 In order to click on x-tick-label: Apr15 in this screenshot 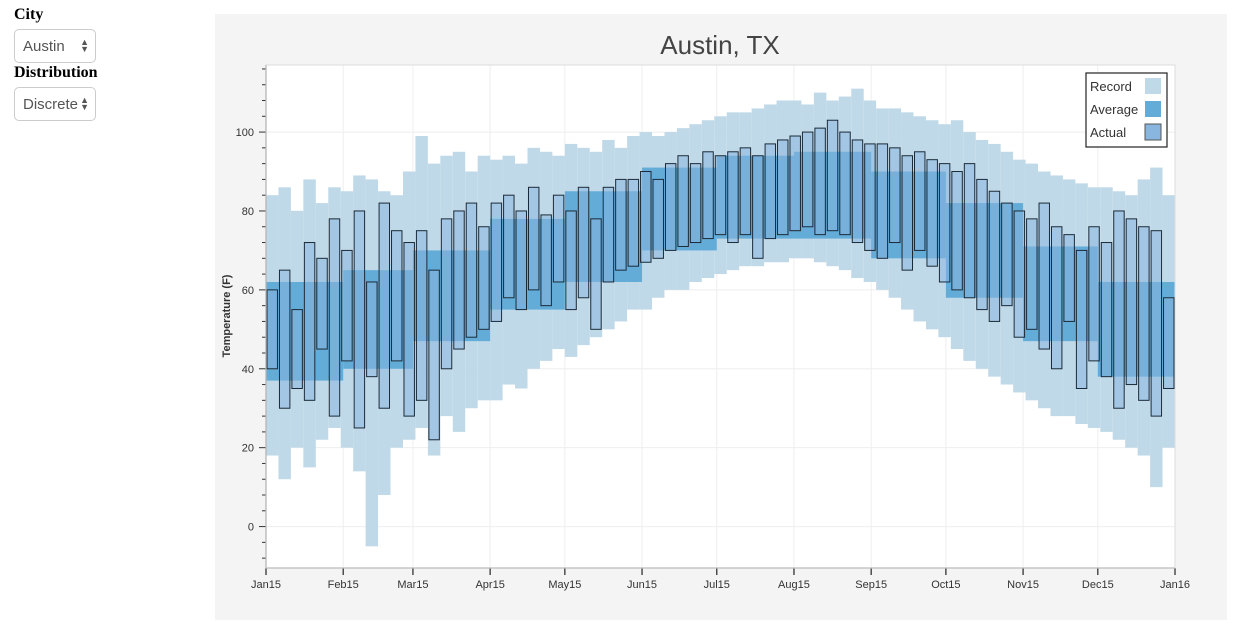, I will do `click(489, 585)`.